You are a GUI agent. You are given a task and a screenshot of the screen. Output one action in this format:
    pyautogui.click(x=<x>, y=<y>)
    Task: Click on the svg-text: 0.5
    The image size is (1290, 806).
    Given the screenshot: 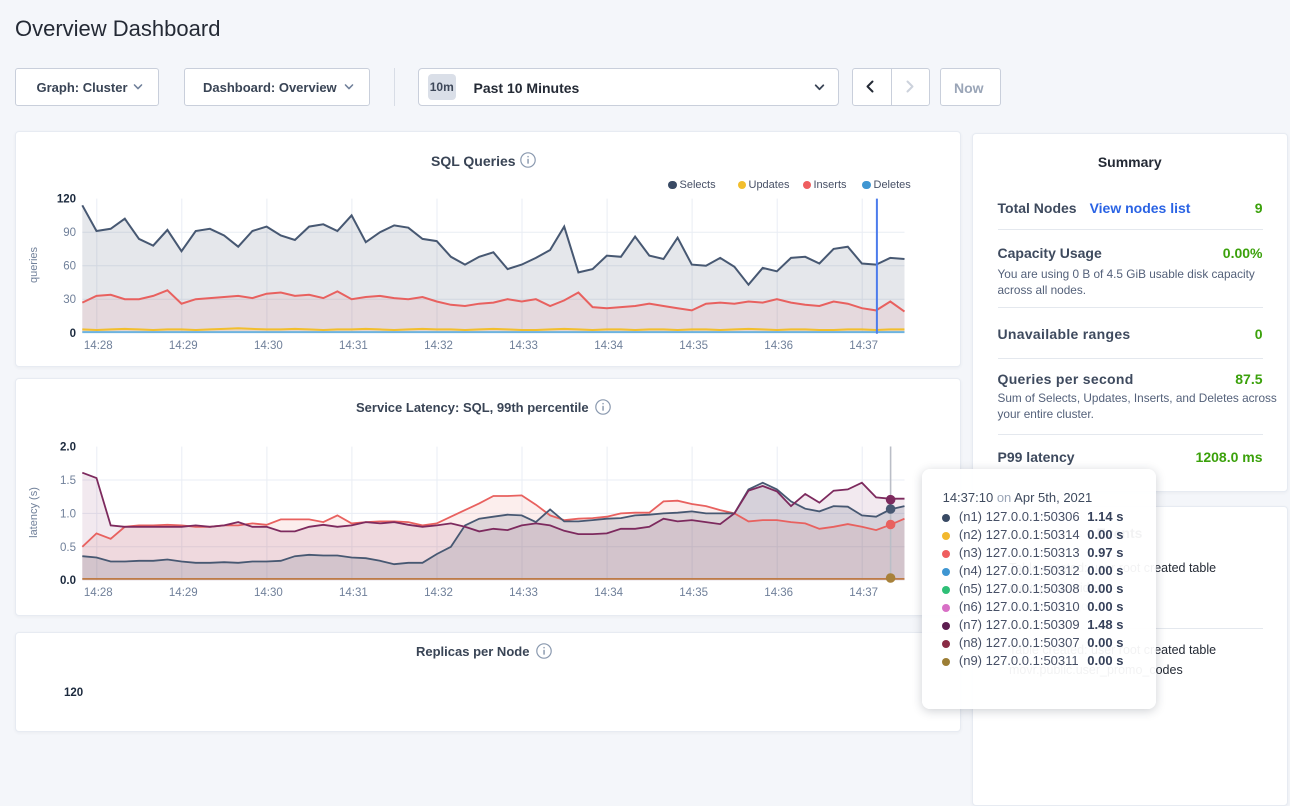 What is the action you would take?
    pyautogui.click(x=68, y=547)
    